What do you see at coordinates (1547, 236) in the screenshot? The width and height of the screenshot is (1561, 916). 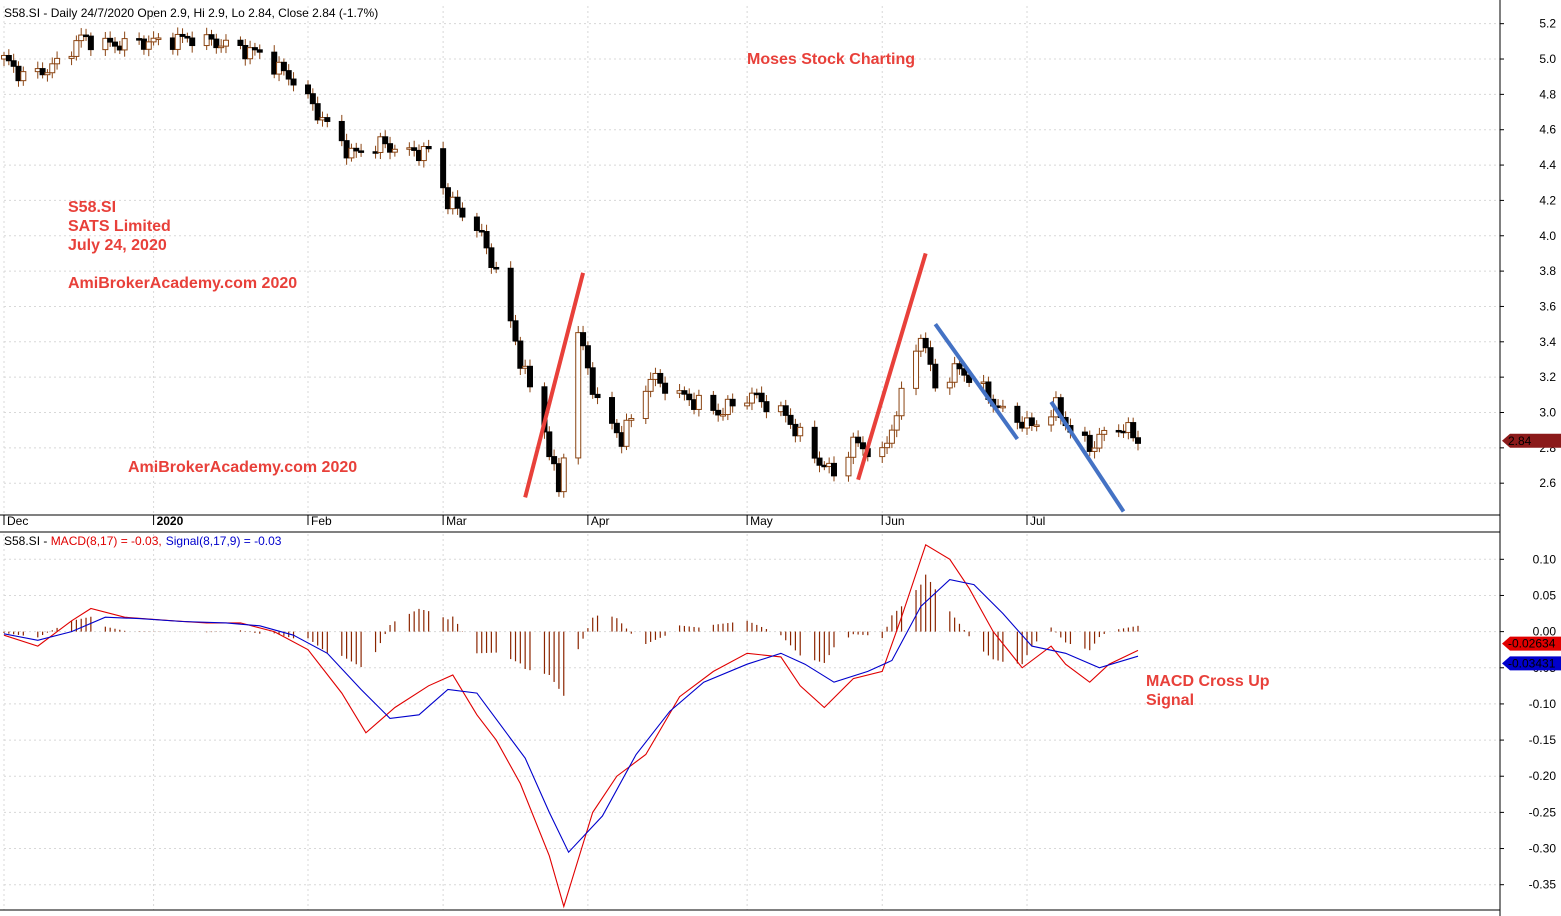 I see `price-tick-label: 4.0` at bounding box center [1547, 236].